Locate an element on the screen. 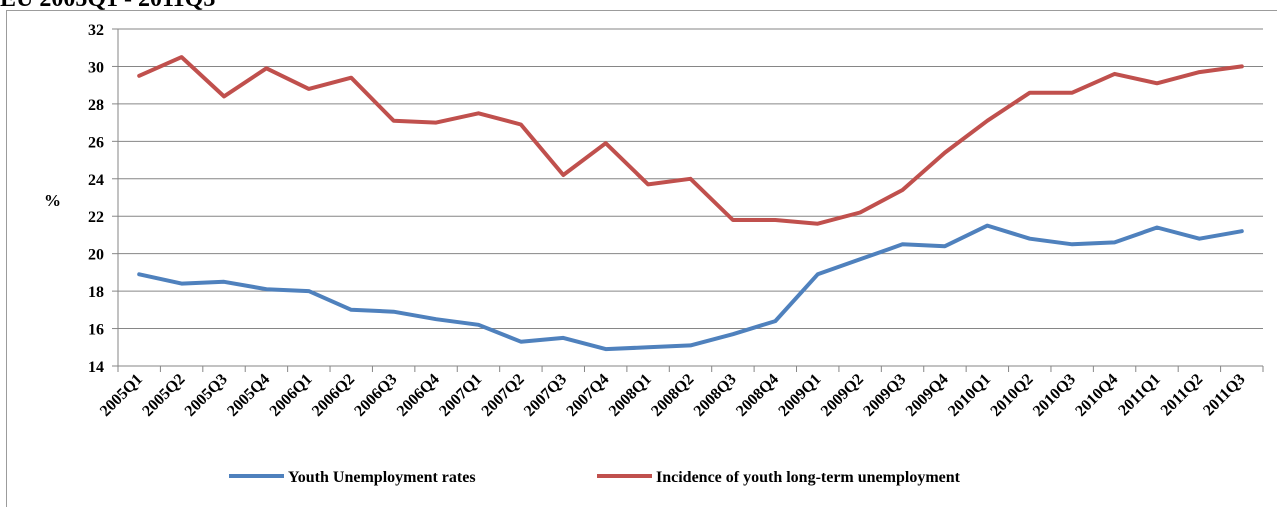 This screenshot has width=1277, height=507. y-tick-label: 16 is located at coordinates (96, 330).